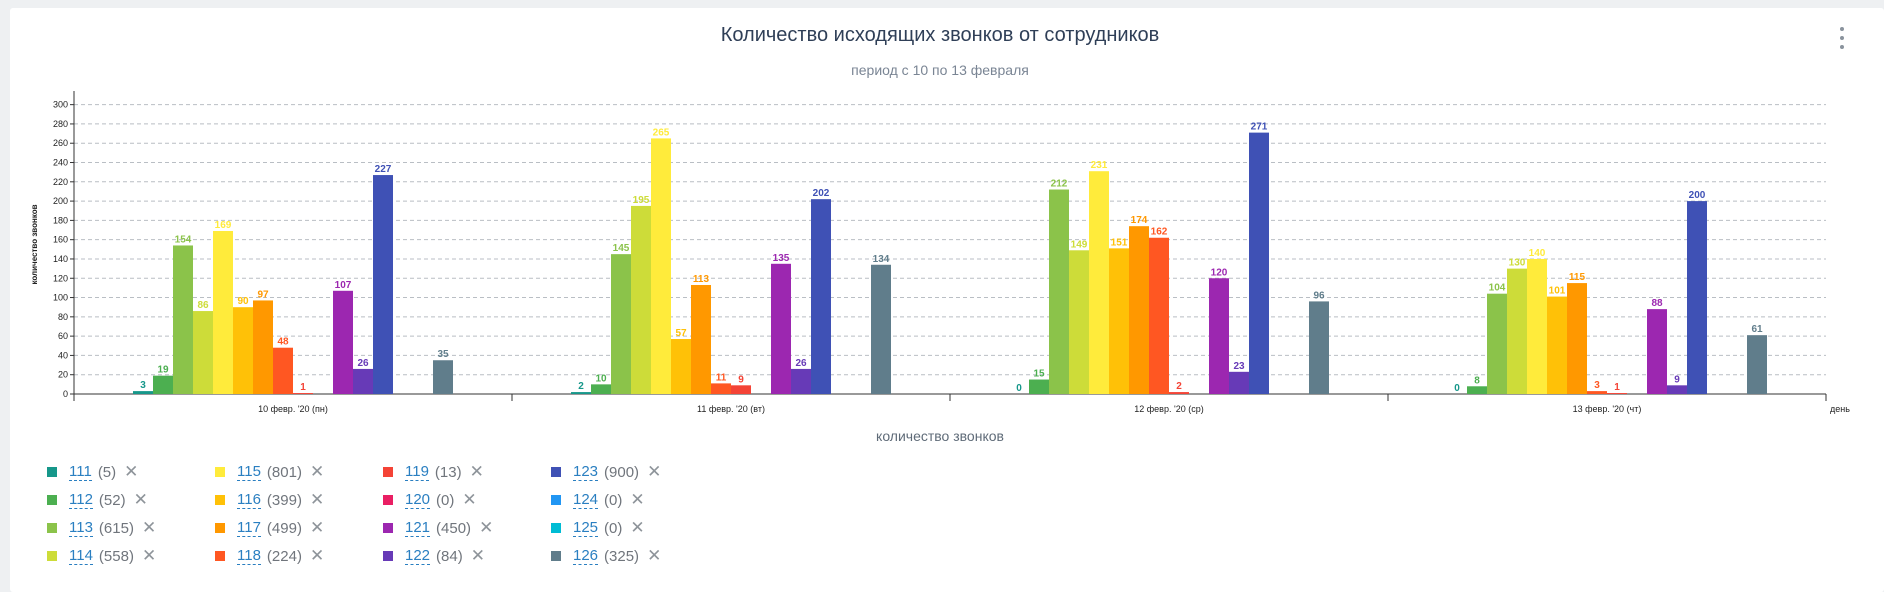 Image resolution: width=1884 pixels, height=592 pixels. Describe the element at coordinates (1179, 386) in the screenshot. I see `data-label-119: 2` at that location.